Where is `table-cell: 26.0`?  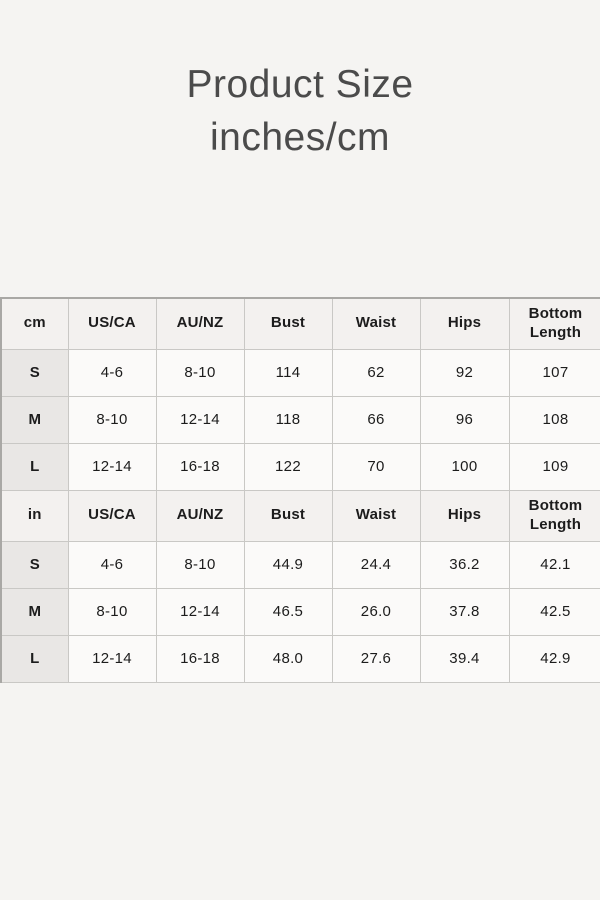
table-cell: 26.0 is located at coordinates (376, 611).